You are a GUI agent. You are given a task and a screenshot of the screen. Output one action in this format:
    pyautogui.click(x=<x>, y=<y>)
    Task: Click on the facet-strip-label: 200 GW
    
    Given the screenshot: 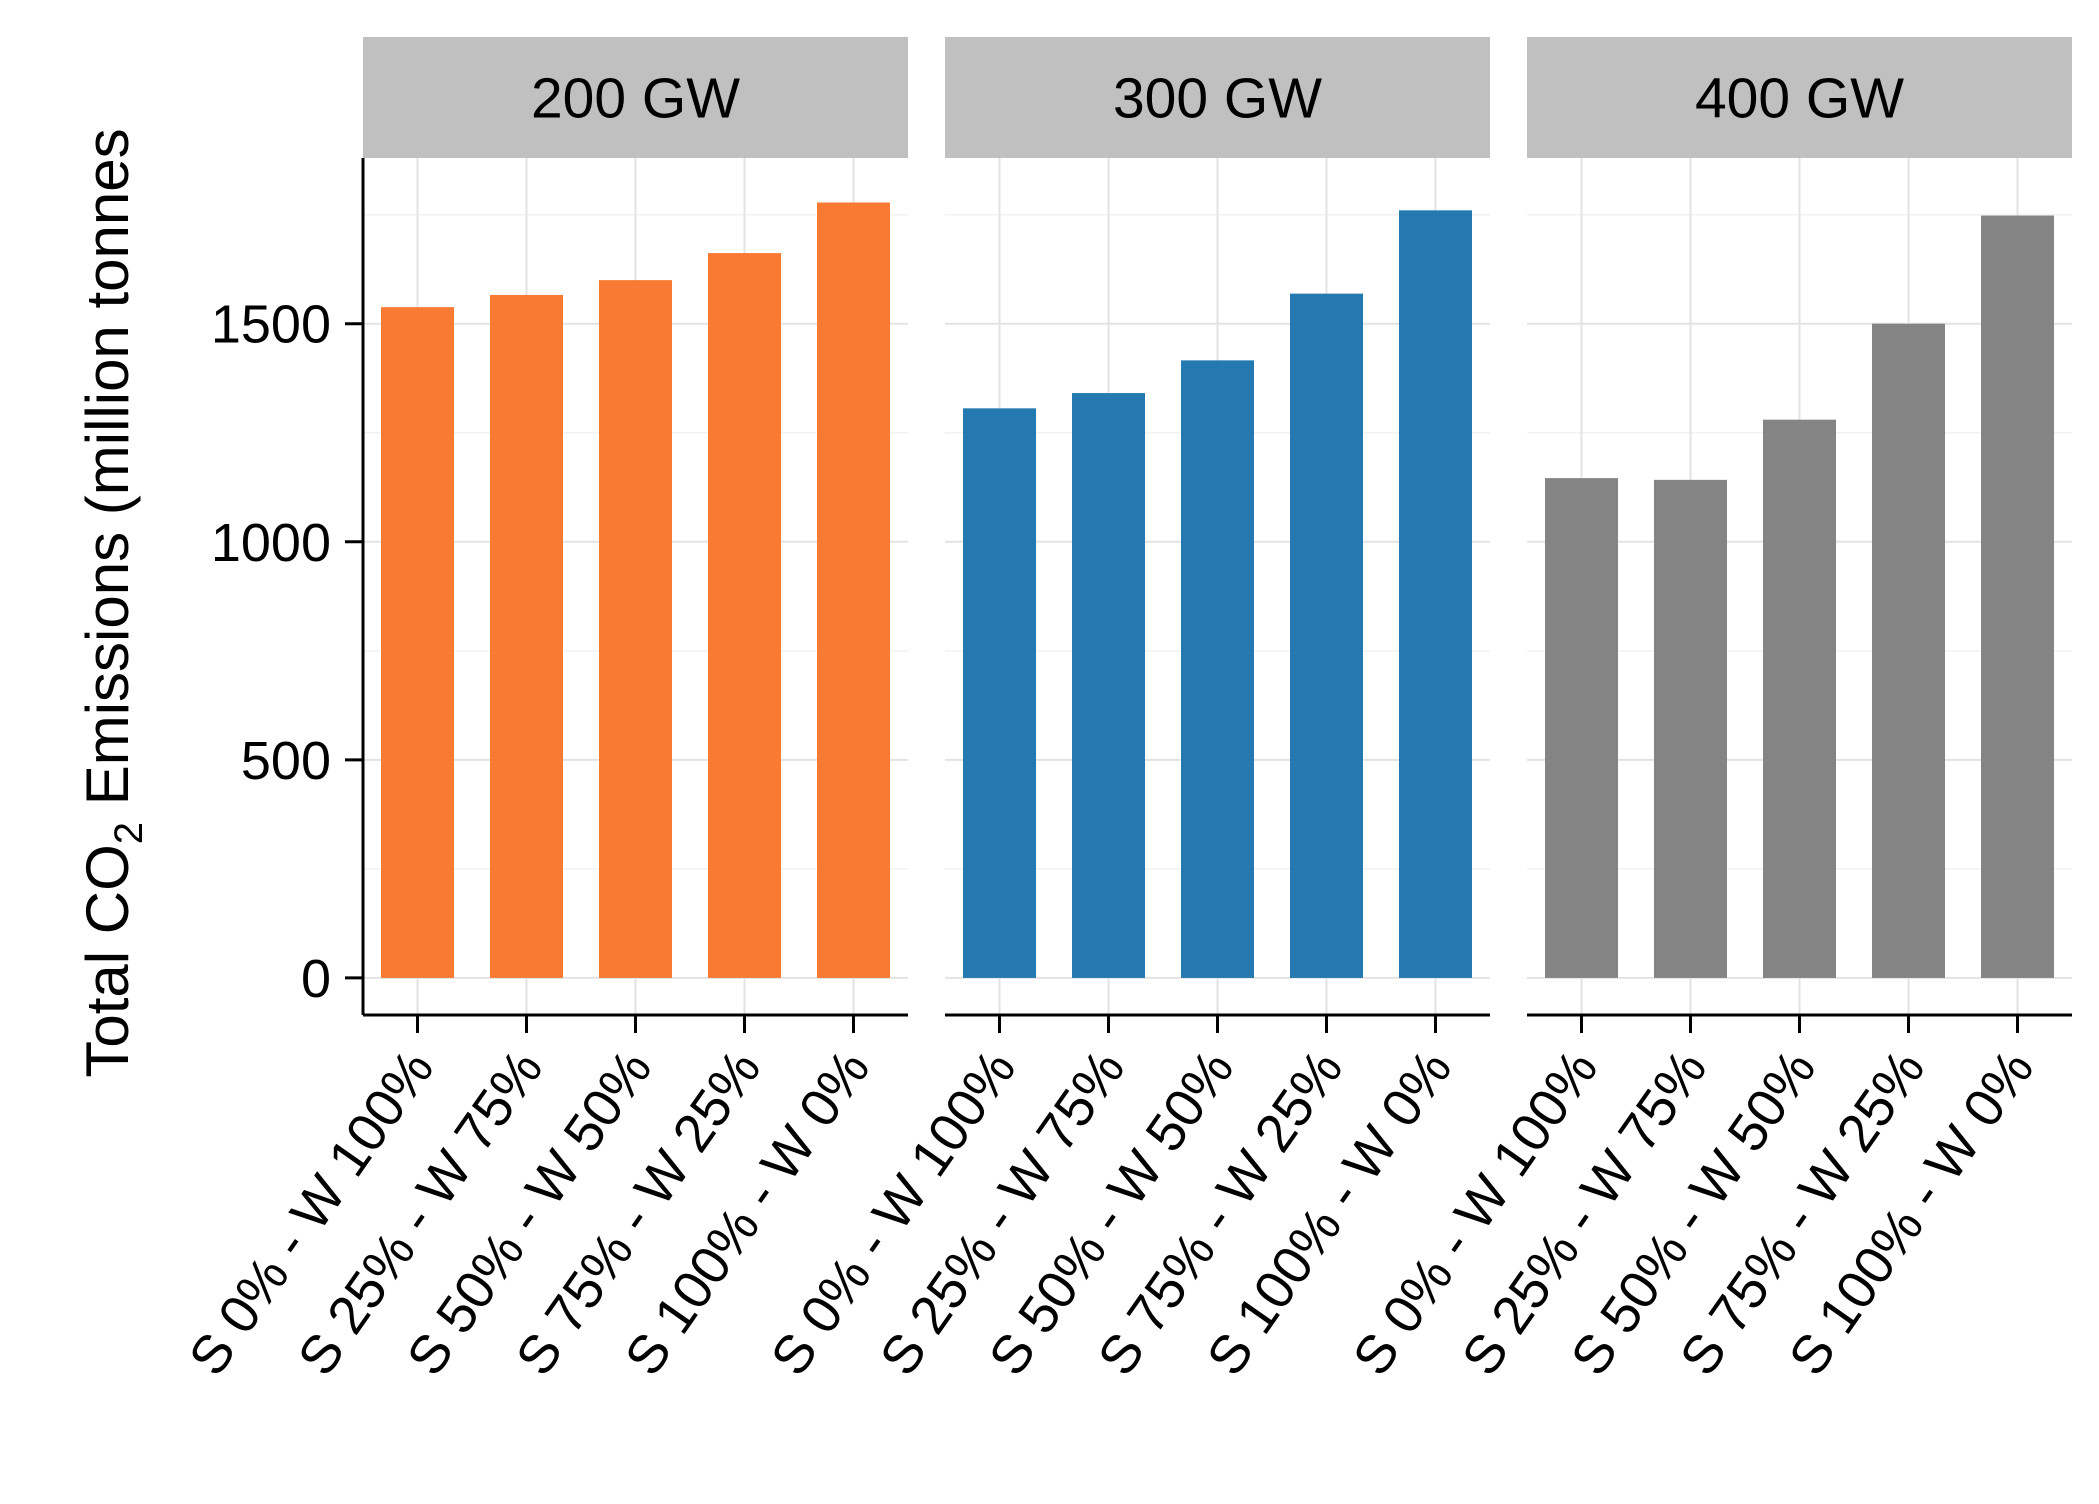 What is the action you would take?
    pyautogui.click(x=635, y=99)
    